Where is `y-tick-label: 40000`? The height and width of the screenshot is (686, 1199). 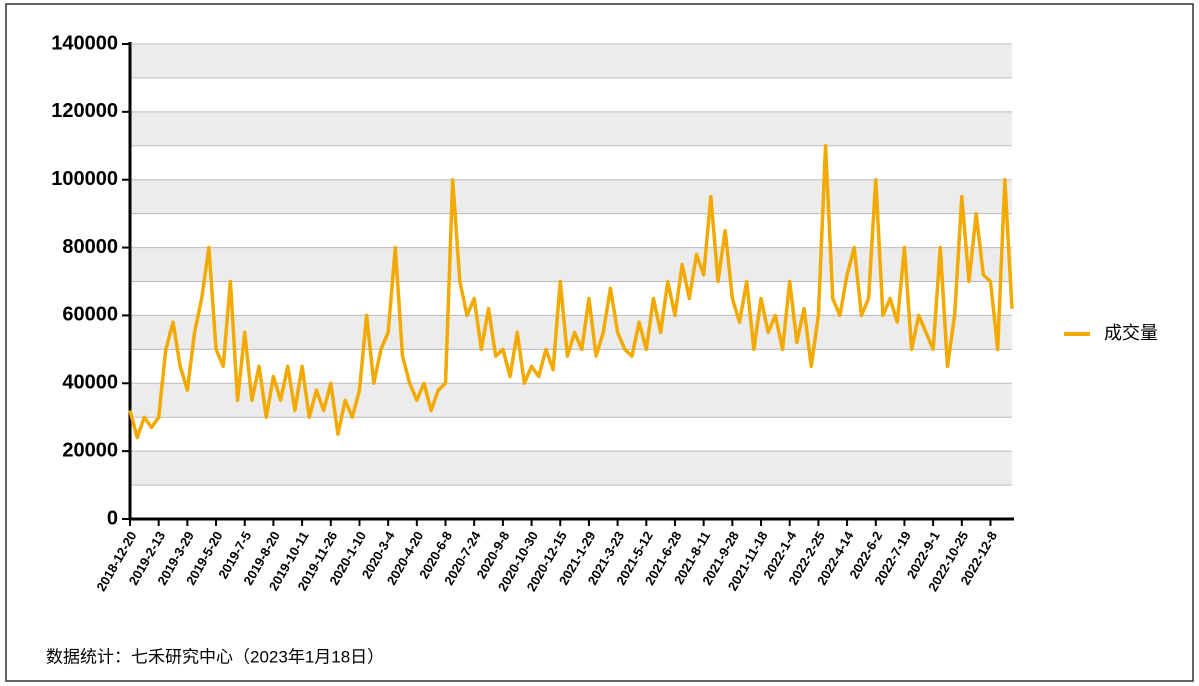
y-tick-label: 40000 is located at coordinates (90, 383).